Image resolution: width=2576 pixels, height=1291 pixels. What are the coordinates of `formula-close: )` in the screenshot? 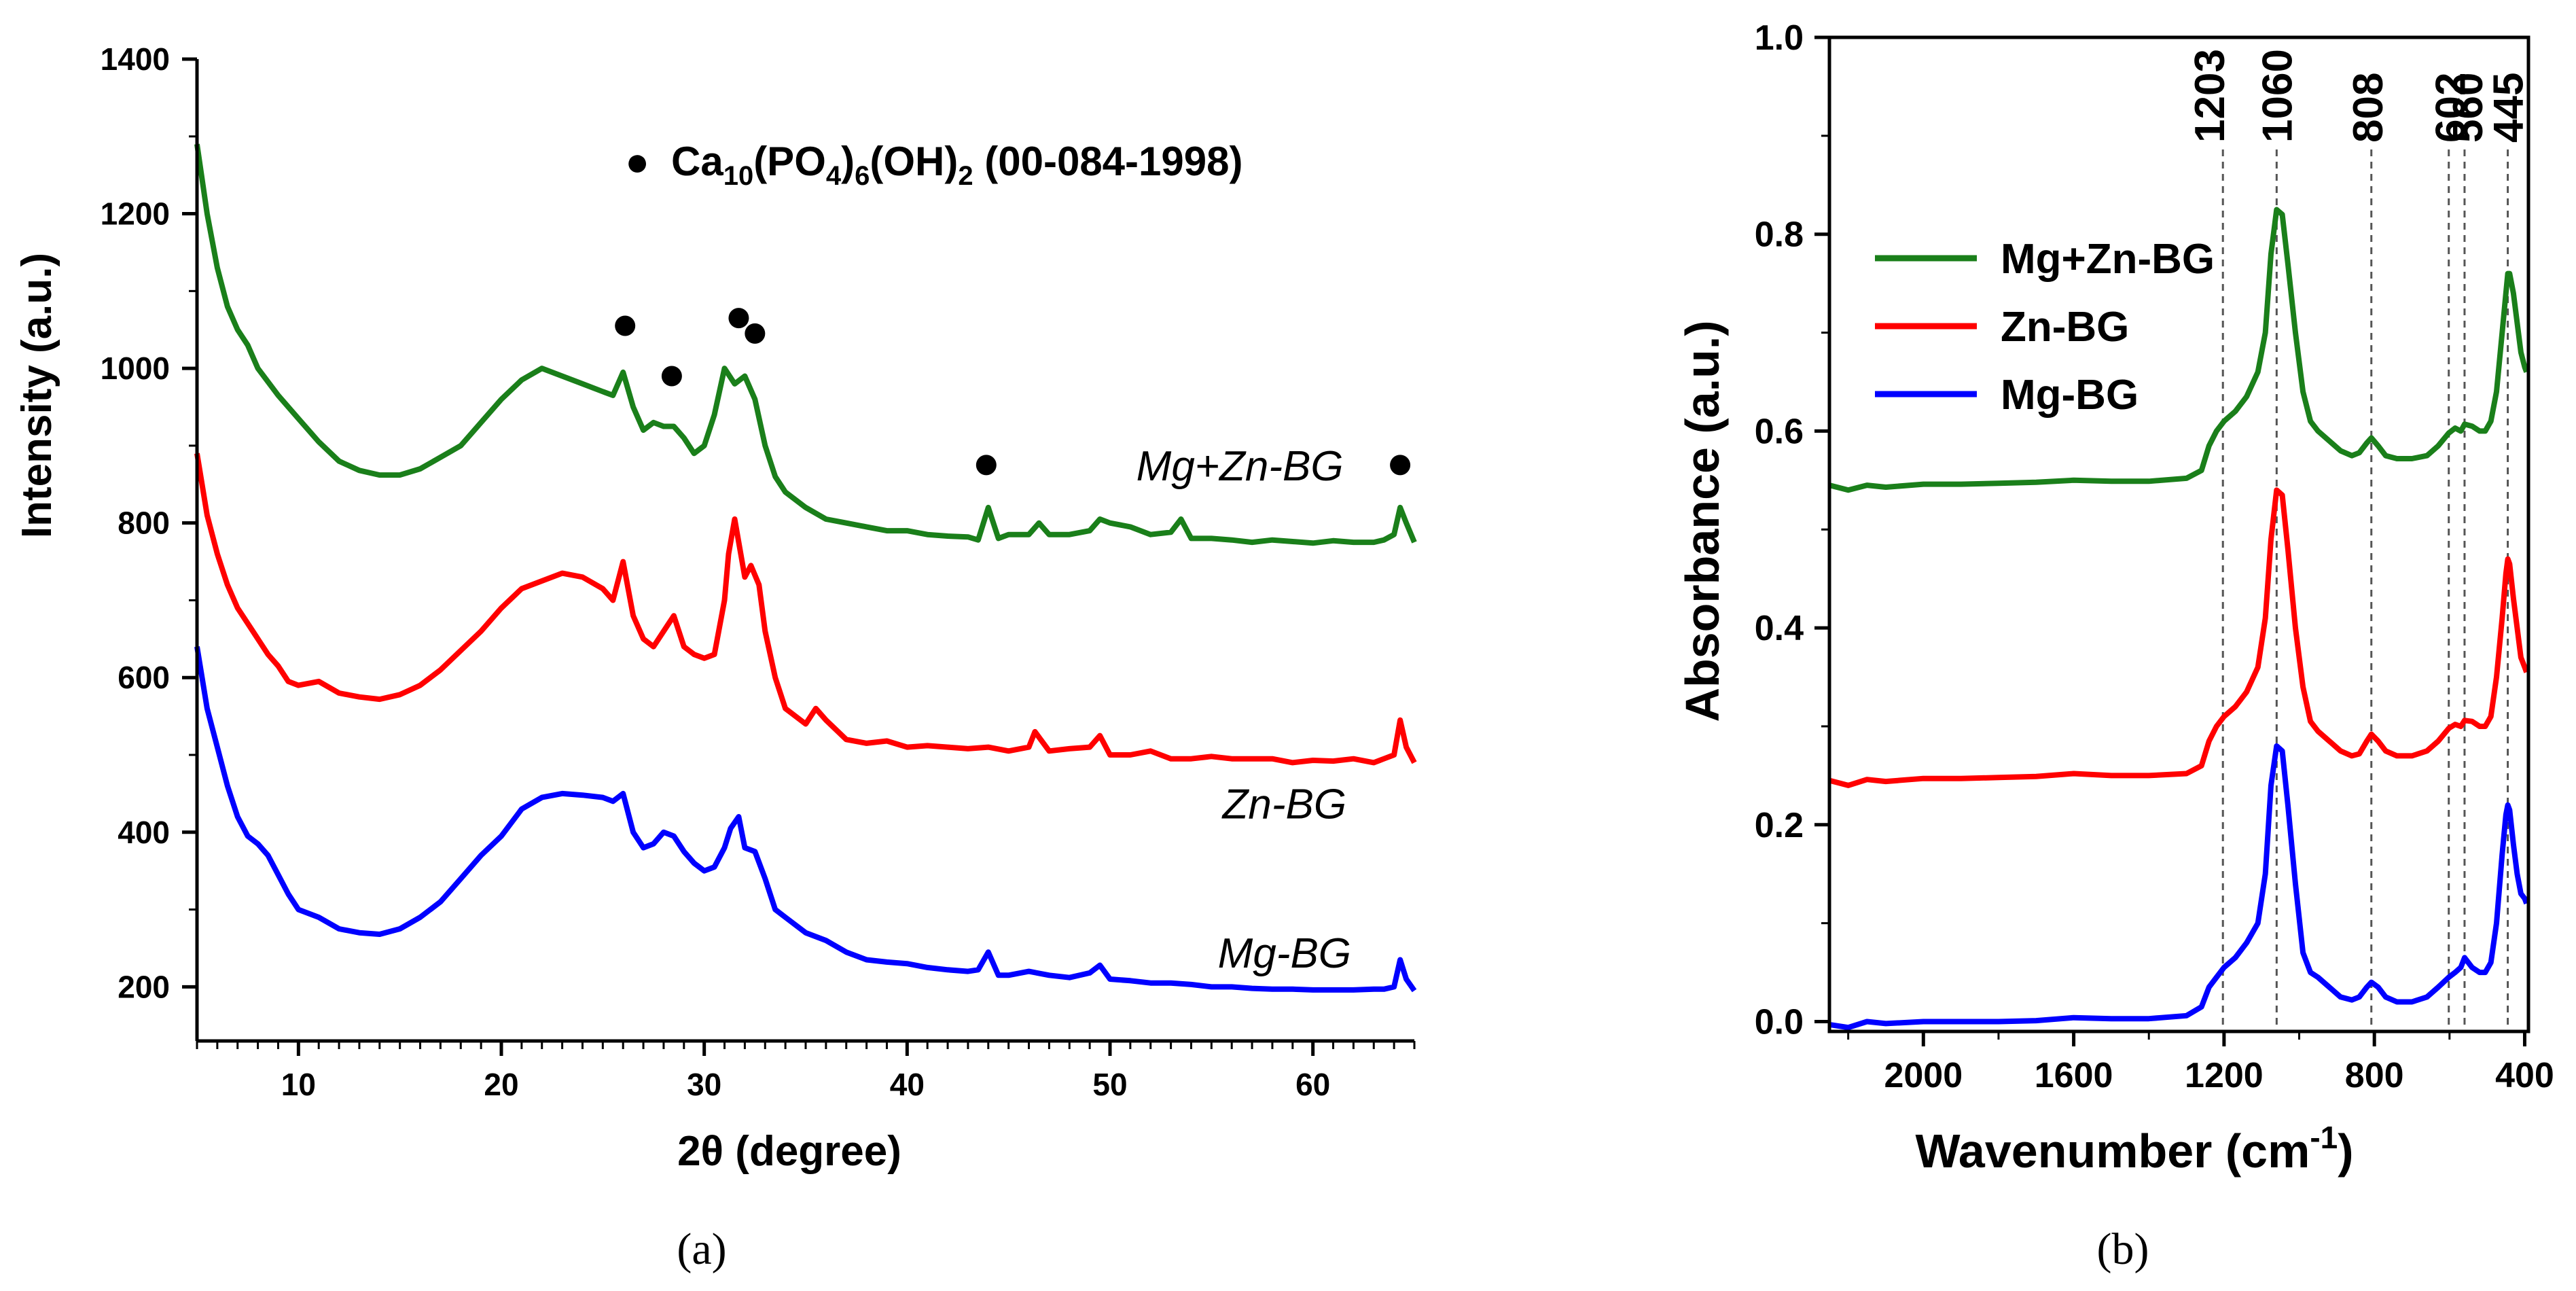 It's located at (848, 162).